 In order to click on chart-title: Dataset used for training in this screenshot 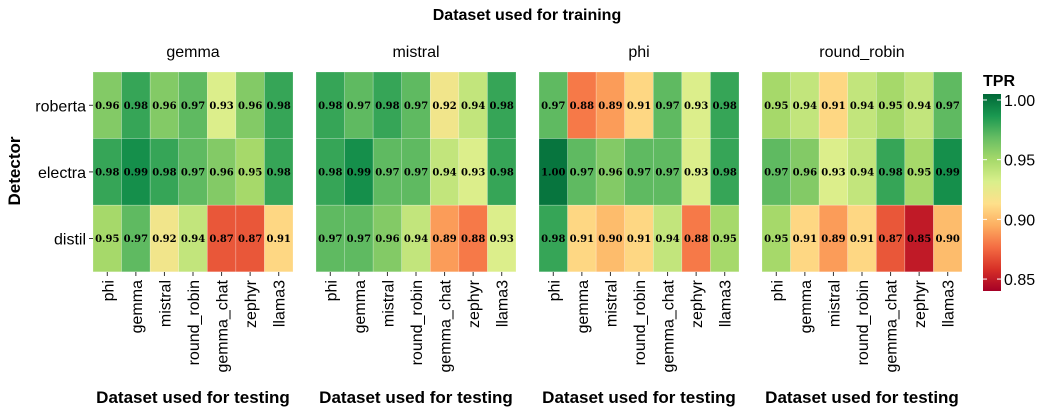, I will do `click(527, 15)`.